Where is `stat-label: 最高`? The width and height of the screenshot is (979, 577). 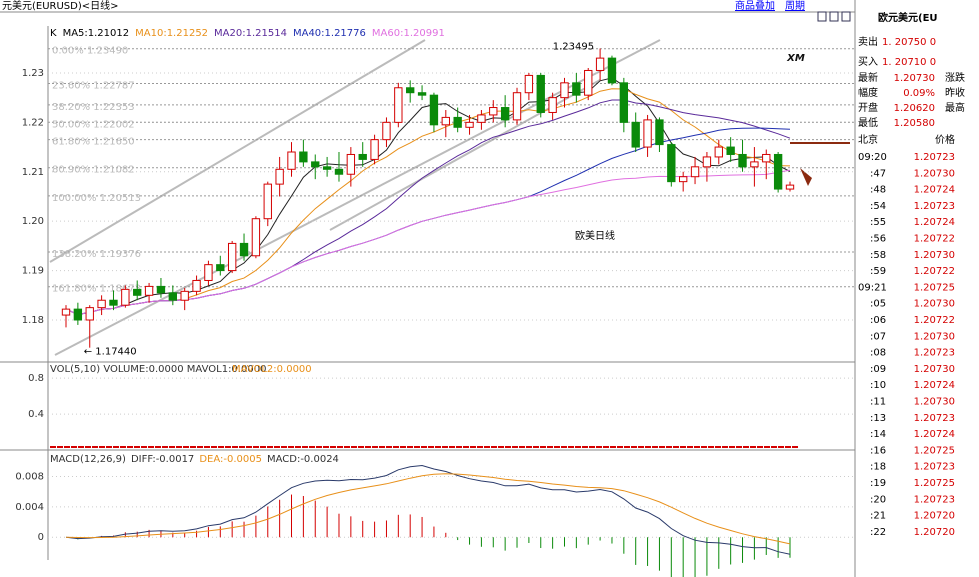 stat-label: 最高 is located at coordinates (955, 107).